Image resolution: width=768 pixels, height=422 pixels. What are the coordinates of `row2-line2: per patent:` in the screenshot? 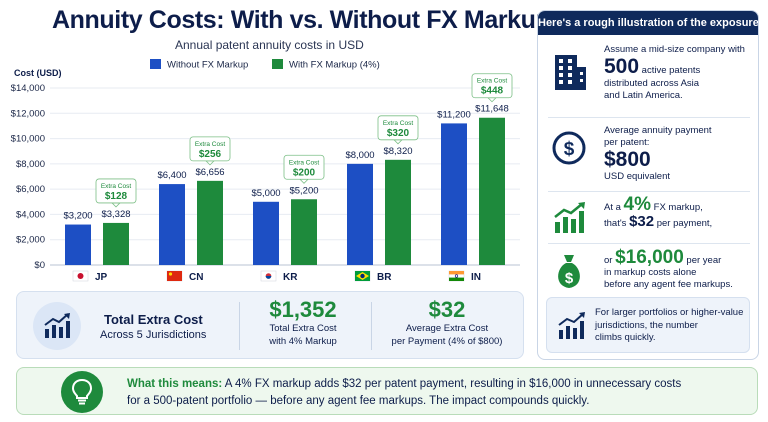 It's located at (627, 142).